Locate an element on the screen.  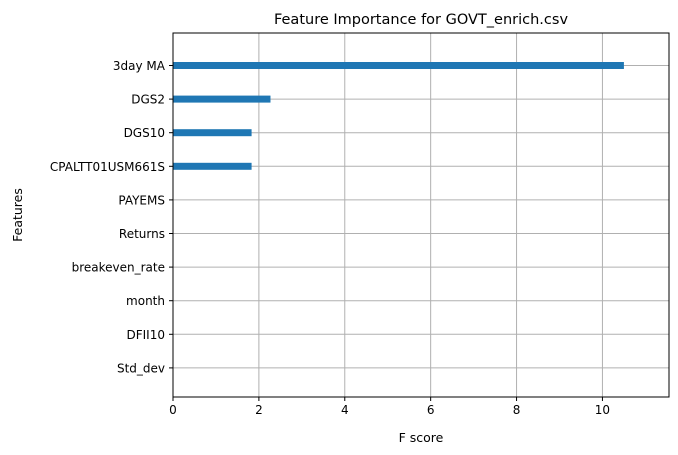
y-tick-label: breakeven_rate is located at coordinates (118, 268).